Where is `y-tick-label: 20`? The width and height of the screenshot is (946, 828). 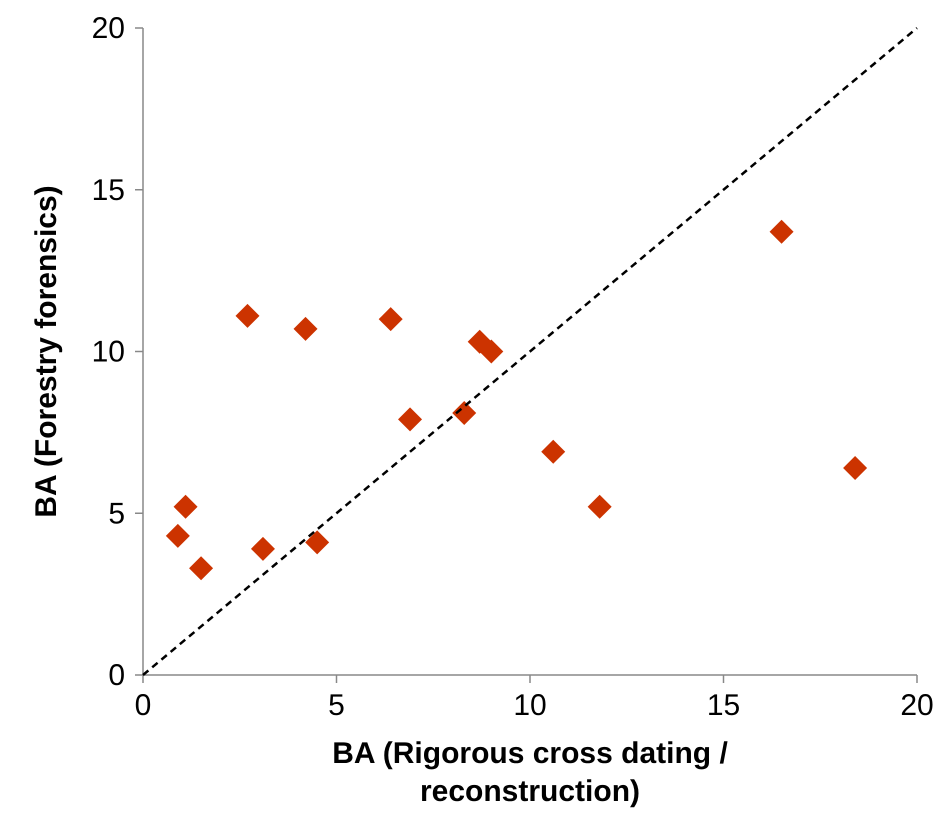 y-tick-label: 20 is located at coordinates (108, 28).